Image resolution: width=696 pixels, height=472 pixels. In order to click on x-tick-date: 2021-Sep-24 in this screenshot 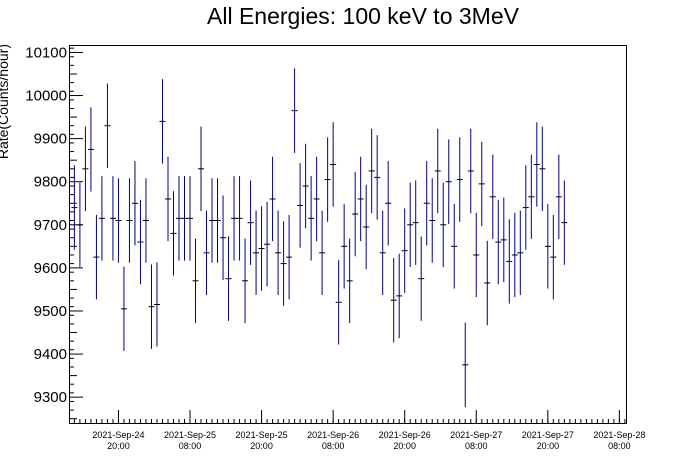, I will do `click(118, 435)`.